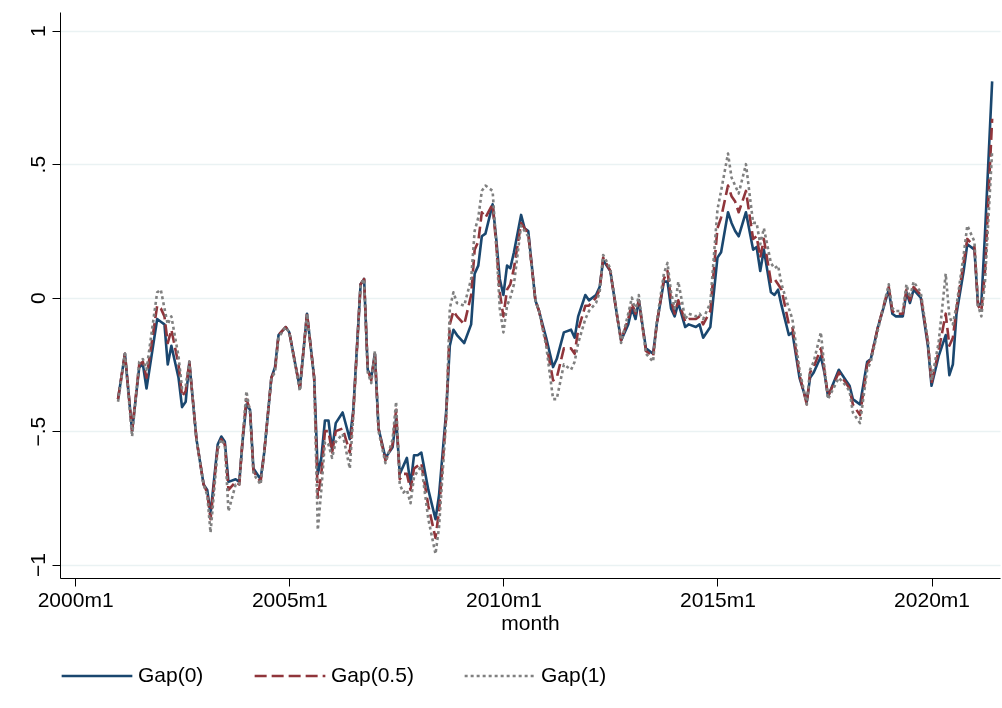 This screenshot has height=708, width=1002. What do you see at coordinates (171, 674) in the screenshot?
I see `legend-label: Gap(0)` at bounding box center [171, 674].